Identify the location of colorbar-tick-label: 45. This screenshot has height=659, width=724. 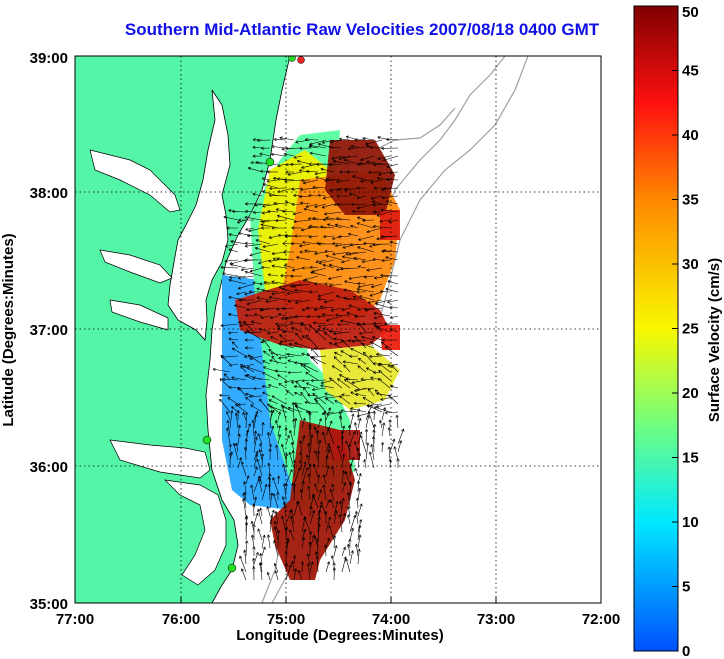
(690, 71).